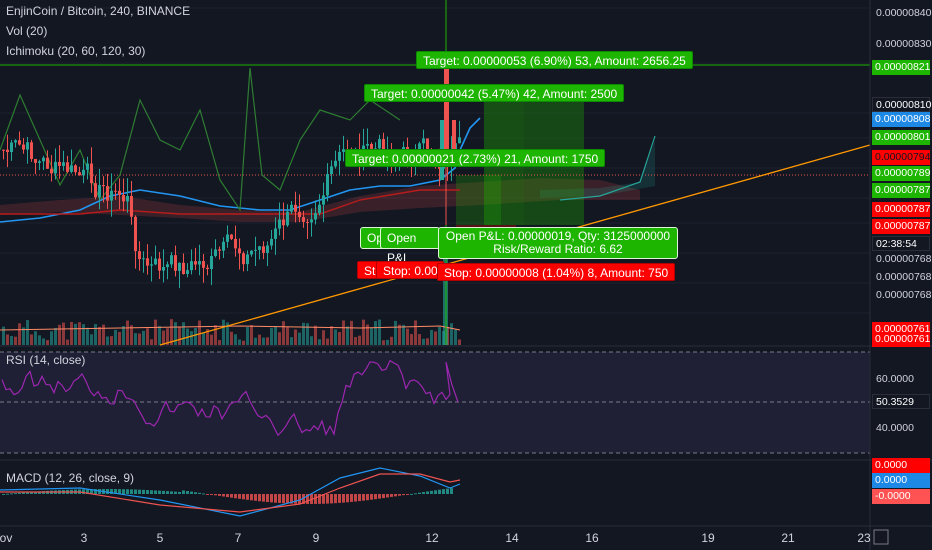 The height and width of the screenshot is (550, 932). Describe the element at coordinates (901, 465) in the screenshot. I see `macd-tag-signal: 0.0000` at that location.